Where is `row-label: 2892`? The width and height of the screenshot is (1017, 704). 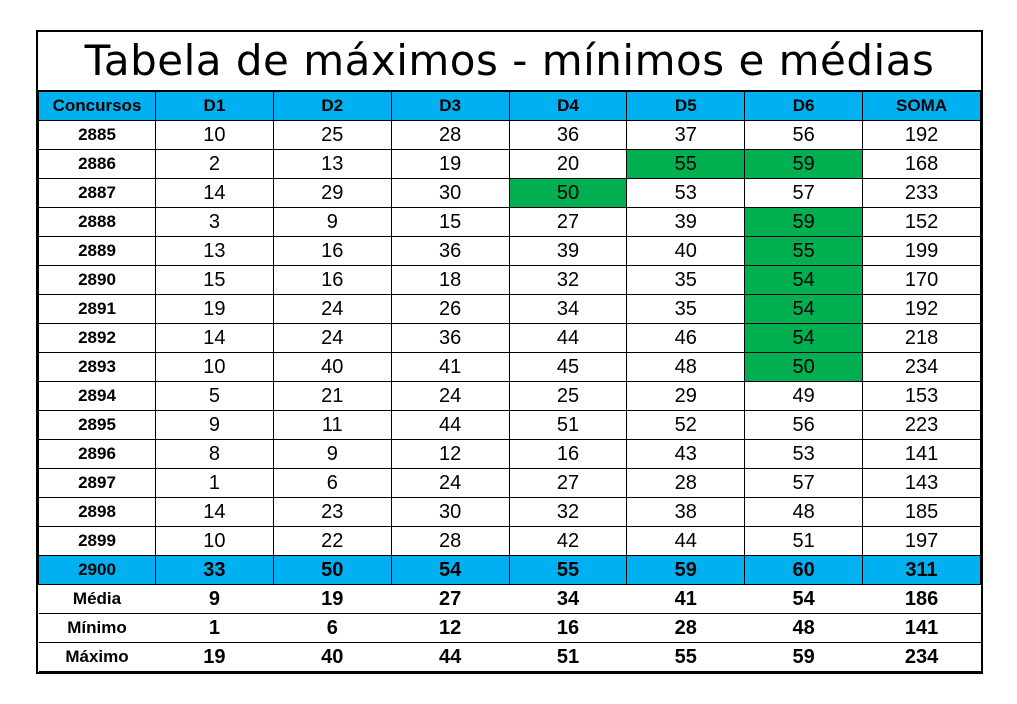
row-label: 2892 is located at coordinates (97, 338).